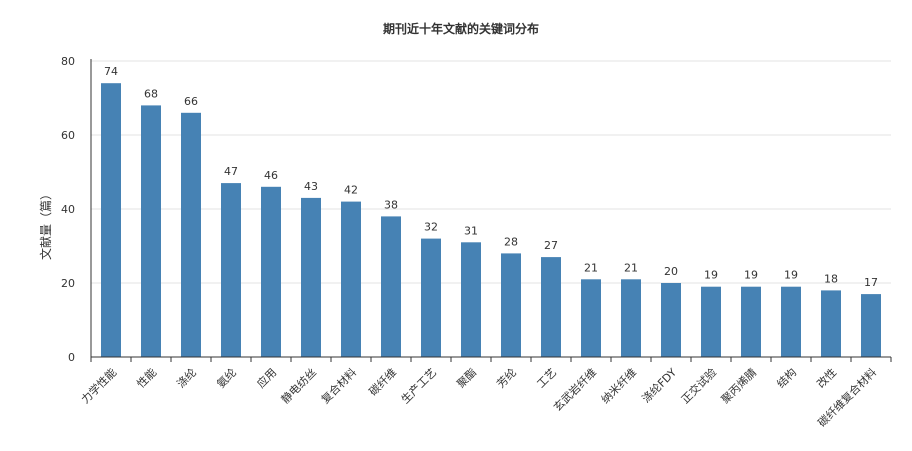 The image size is (912, 451). What do you see at coordinates (338, 385) in the screenshot?
I see `x-tick-label: 复合材料` at bounding box center [338, 385].